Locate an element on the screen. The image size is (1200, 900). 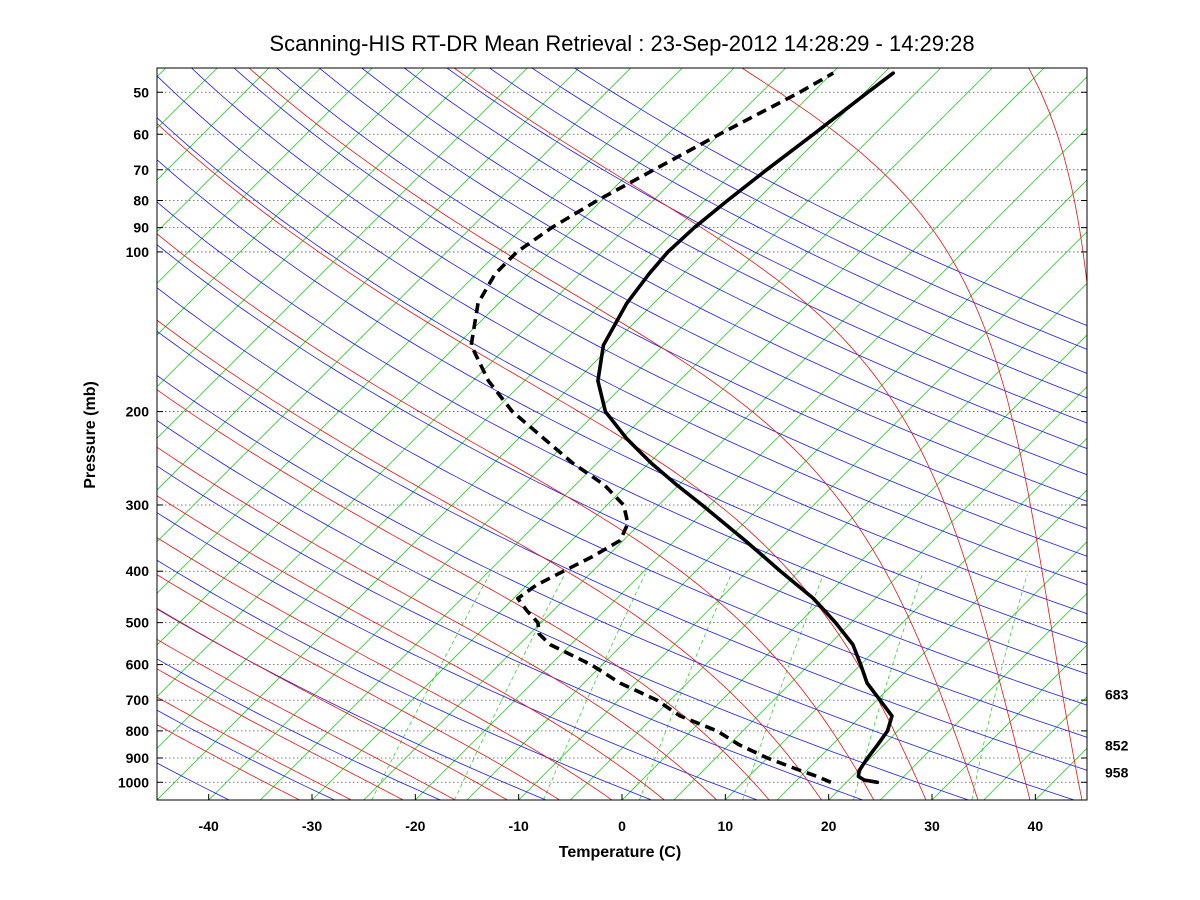
isotherm--100 is located at coordinates (239, 150).